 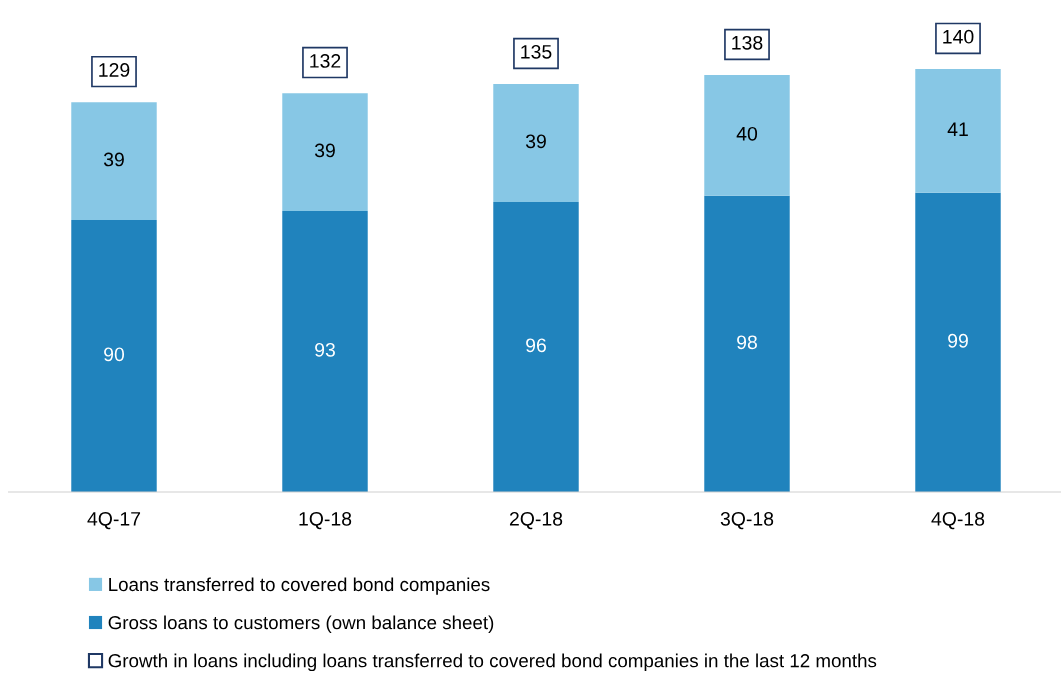 I want to click on total-label: 135, so click(x=536, y=51).